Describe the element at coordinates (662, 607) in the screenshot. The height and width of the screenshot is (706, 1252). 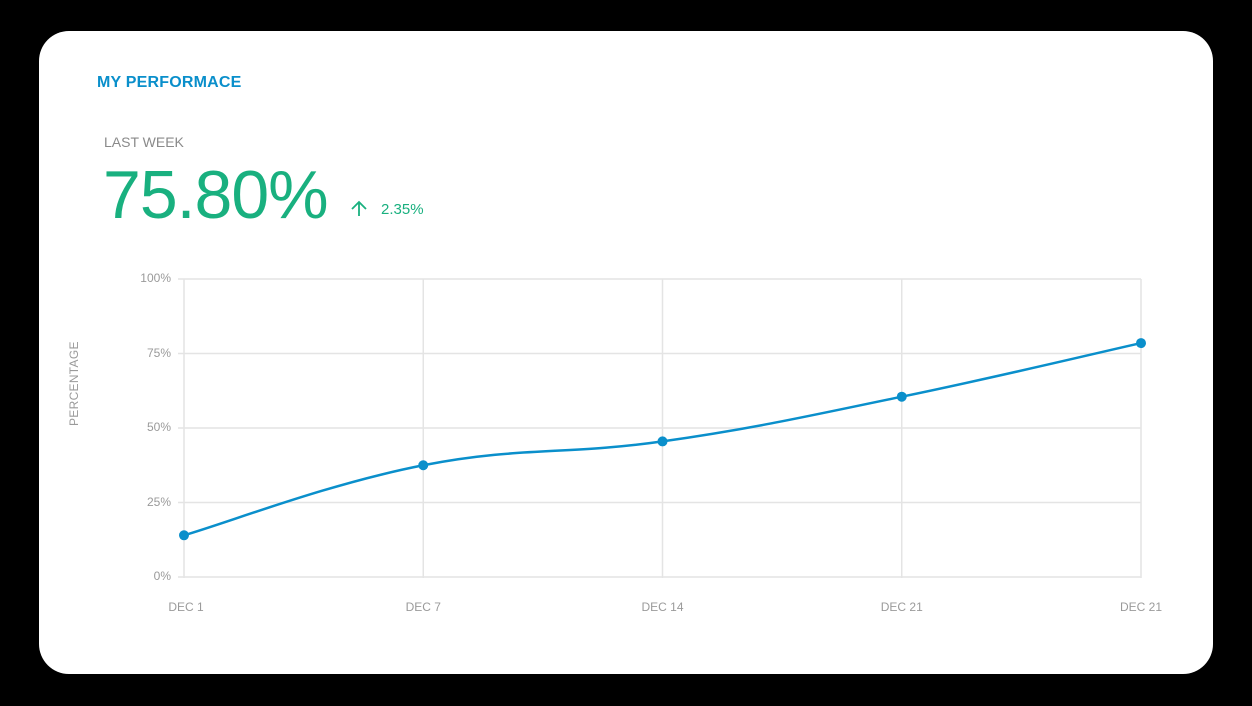
I see `x-tick-label: DEC 14` at that location.